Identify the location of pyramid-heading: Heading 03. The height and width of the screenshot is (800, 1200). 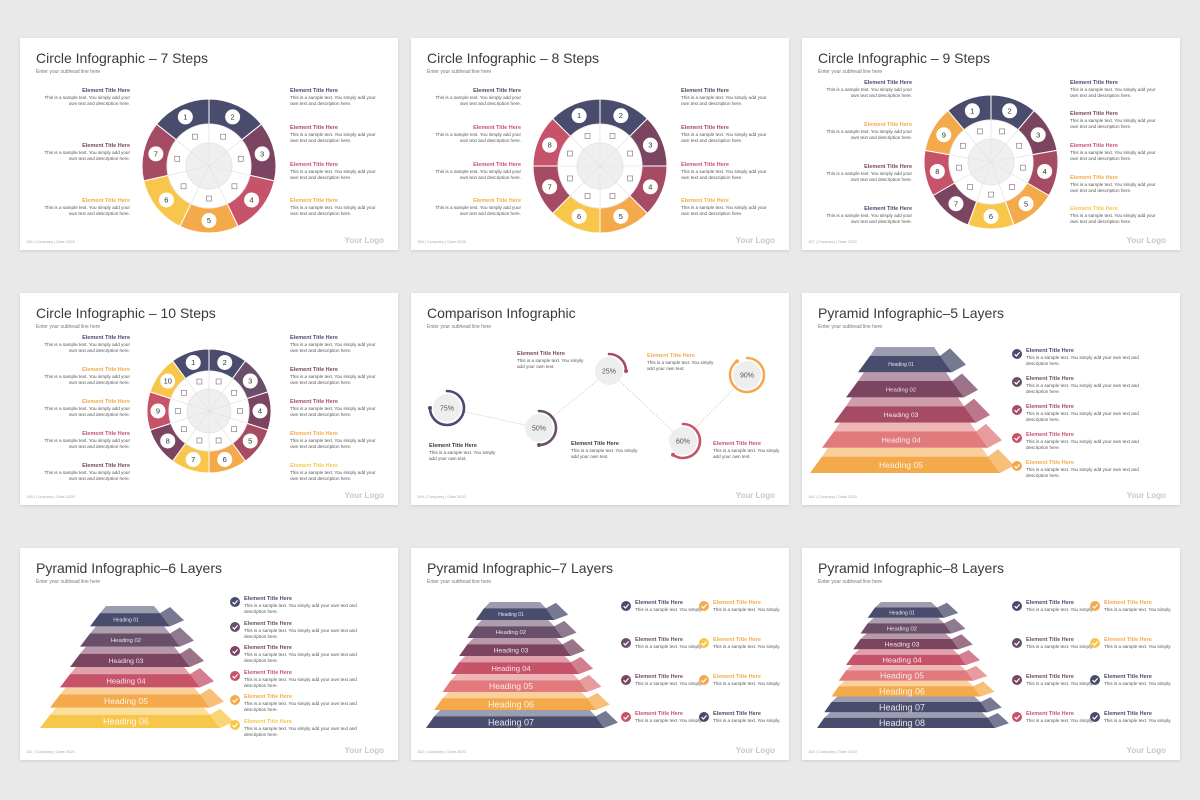
(901, 415).